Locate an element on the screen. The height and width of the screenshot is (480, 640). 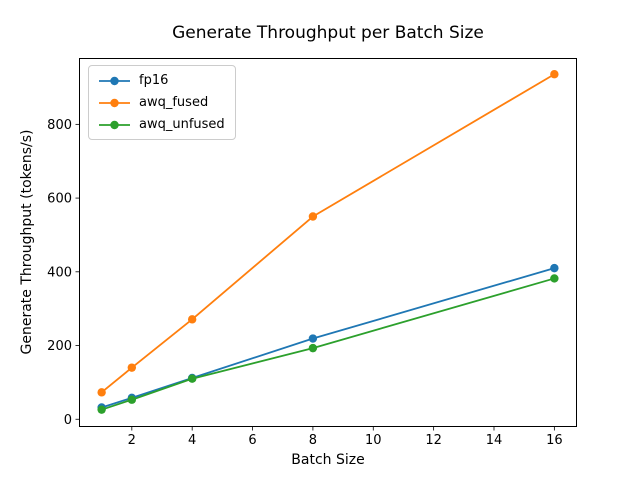
x-tick-label: 12 is located at coordinates (433, 440).